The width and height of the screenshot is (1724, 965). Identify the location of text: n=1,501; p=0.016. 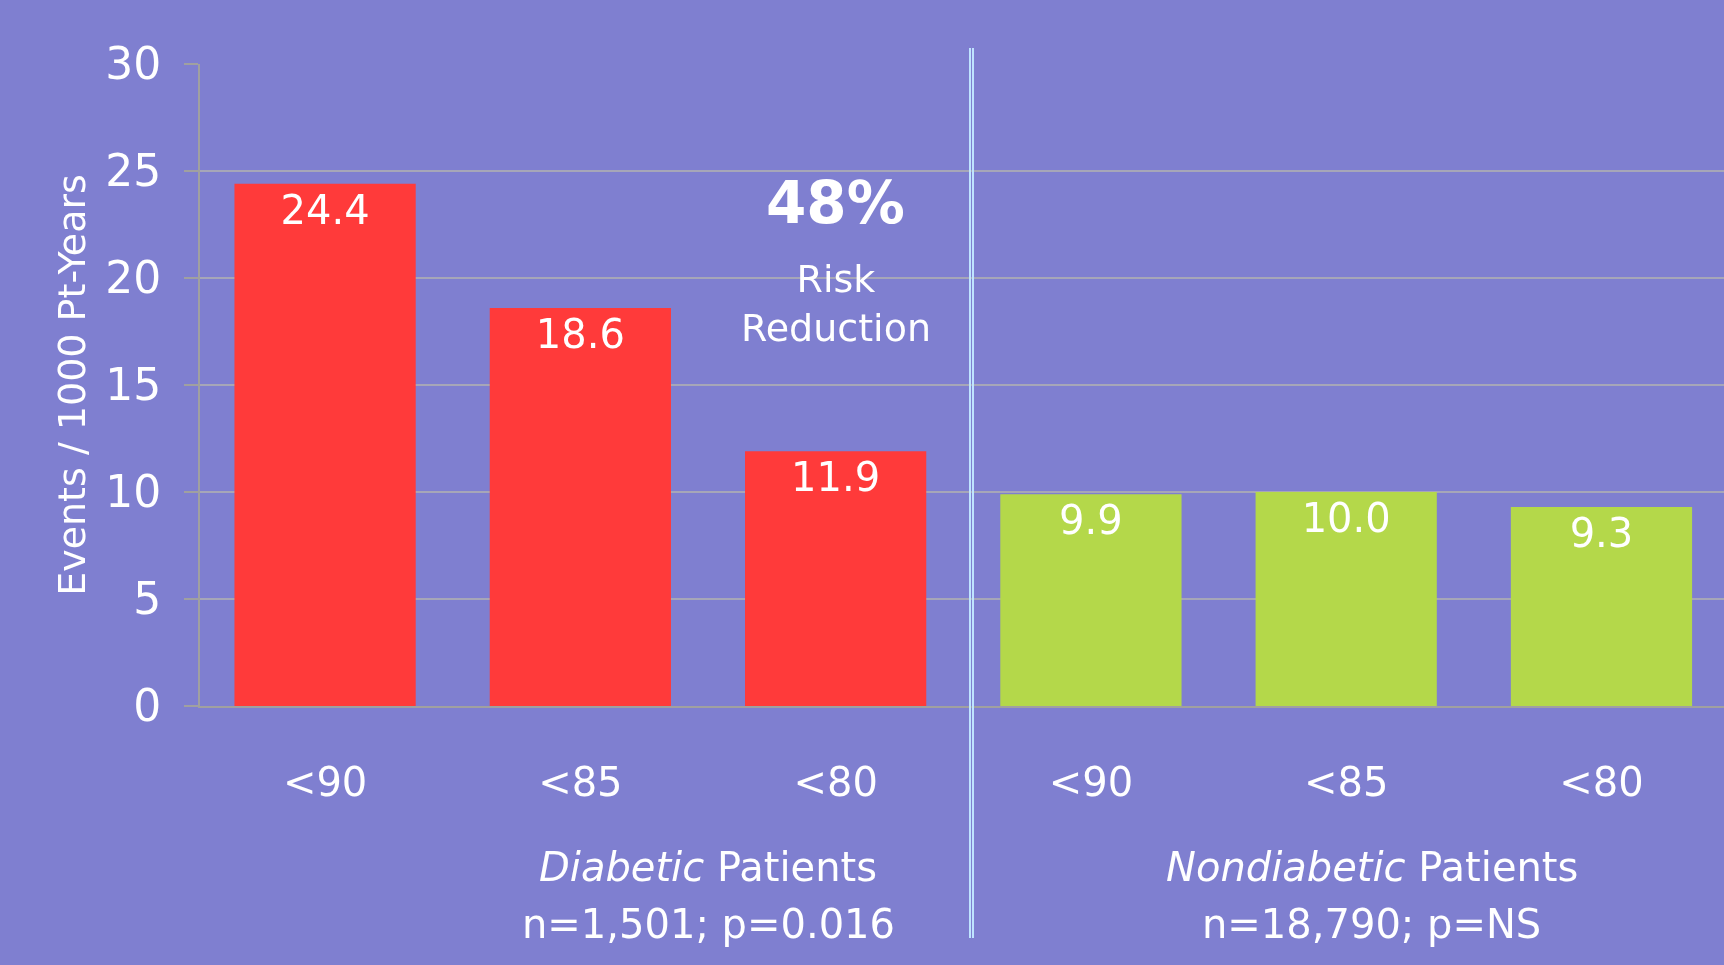
(708, 924).